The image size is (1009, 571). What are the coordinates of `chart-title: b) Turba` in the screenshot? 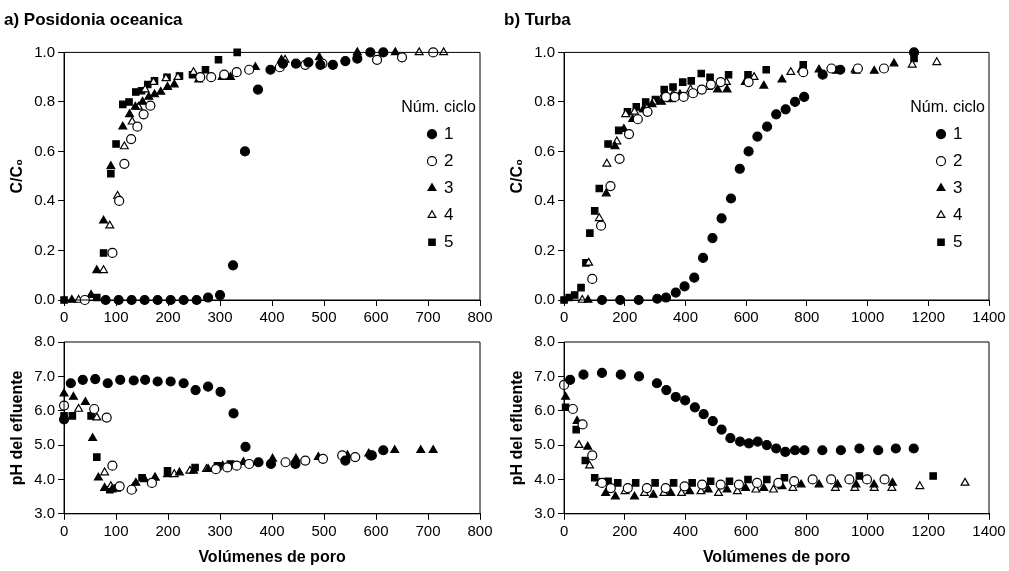 It's located at (538, 19).